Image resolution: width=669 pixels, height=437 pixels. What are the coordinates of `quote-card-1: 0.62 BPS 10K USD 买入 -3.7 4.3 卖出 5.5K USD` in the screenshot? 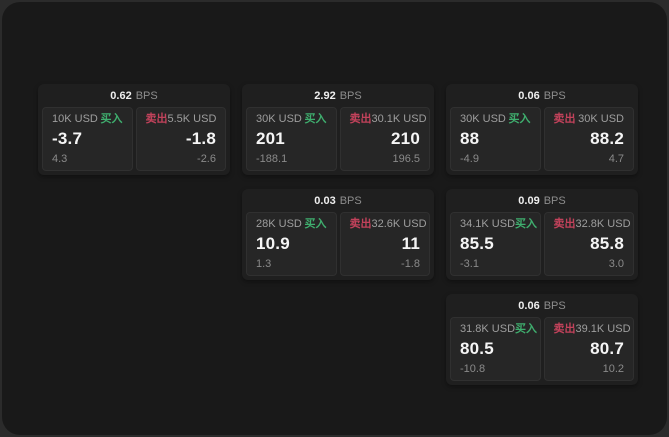 It's located at (134, 129).